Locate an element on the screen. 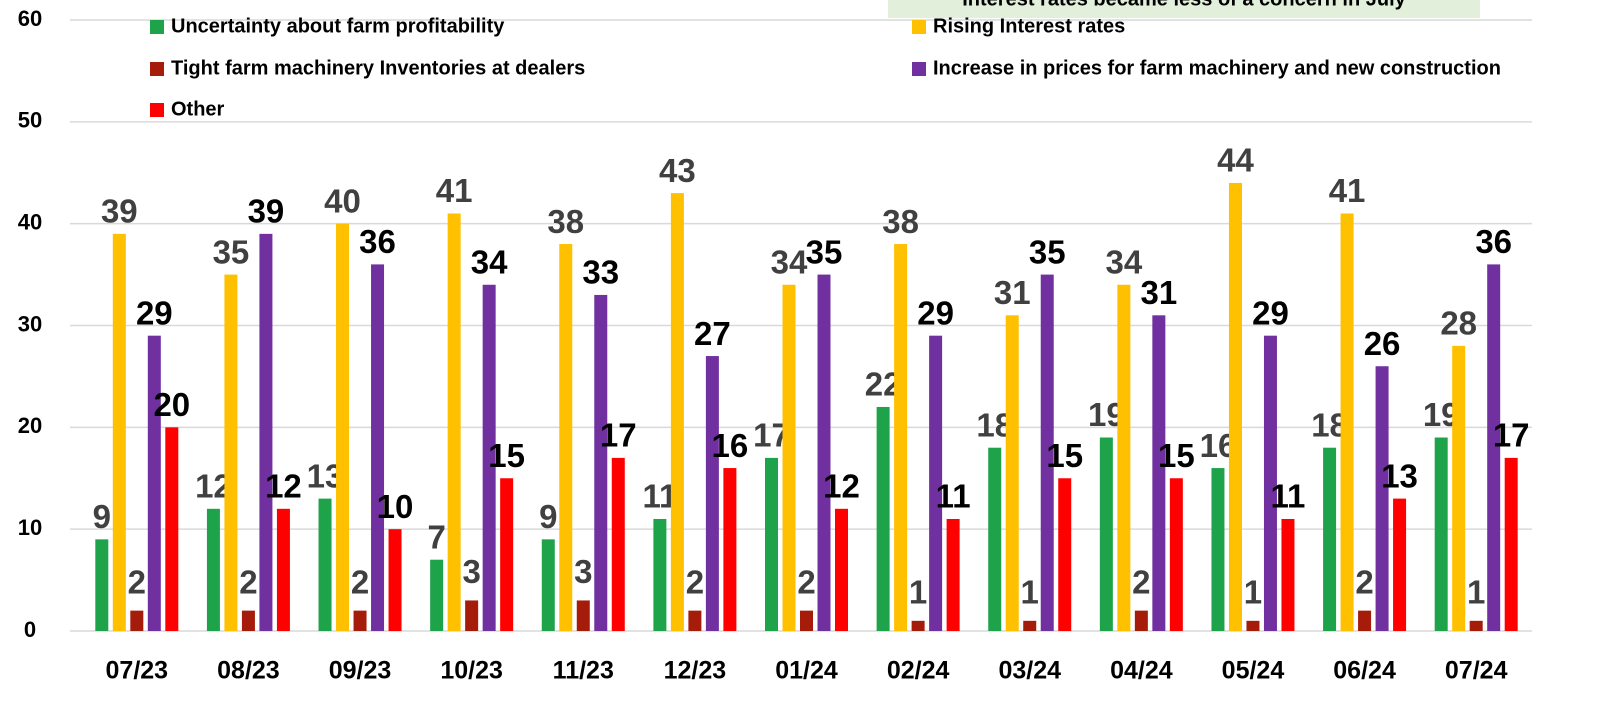 This screenshot has height=702, width=1597. data-label: 7 is located at coordinates (436, 536).